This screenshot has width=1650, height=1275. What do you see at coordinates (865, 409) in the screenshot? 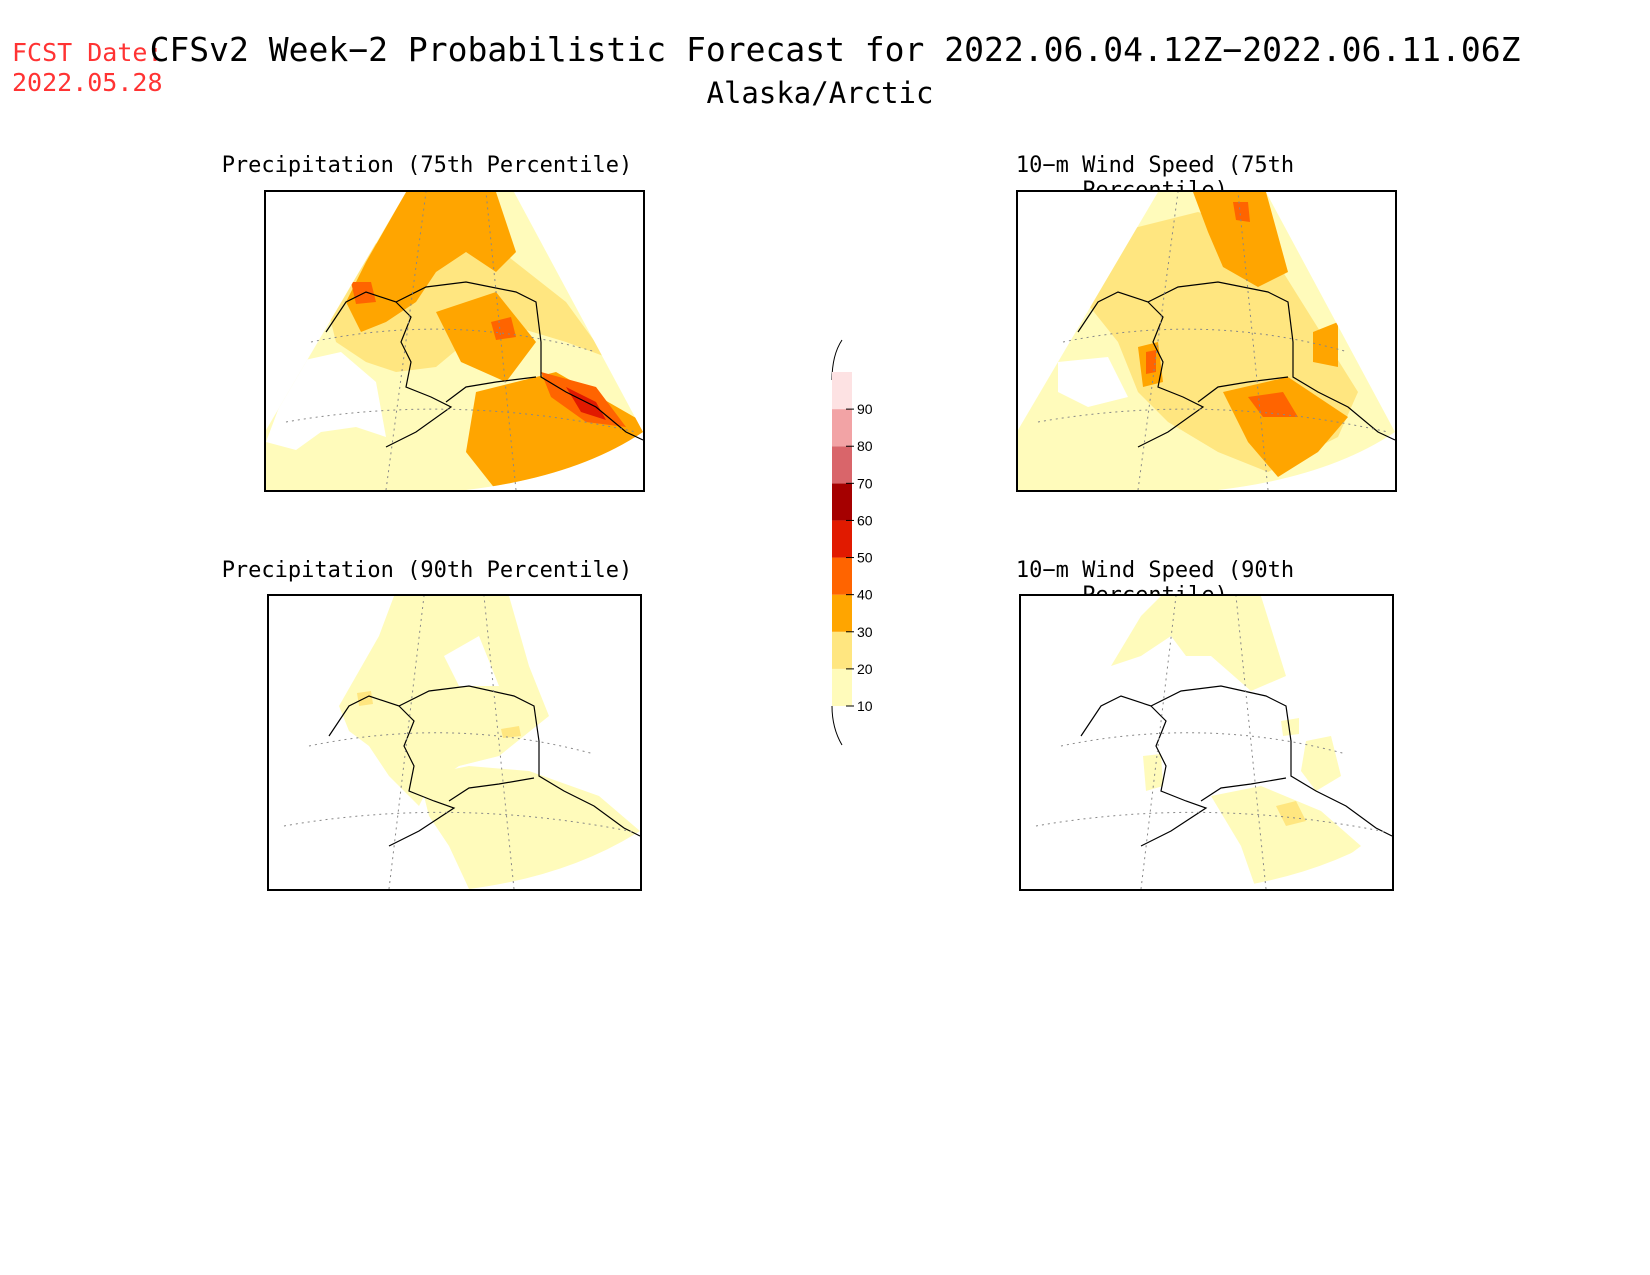
I see `colorbar-tick-label: 90` at bounding box center [865, 409].